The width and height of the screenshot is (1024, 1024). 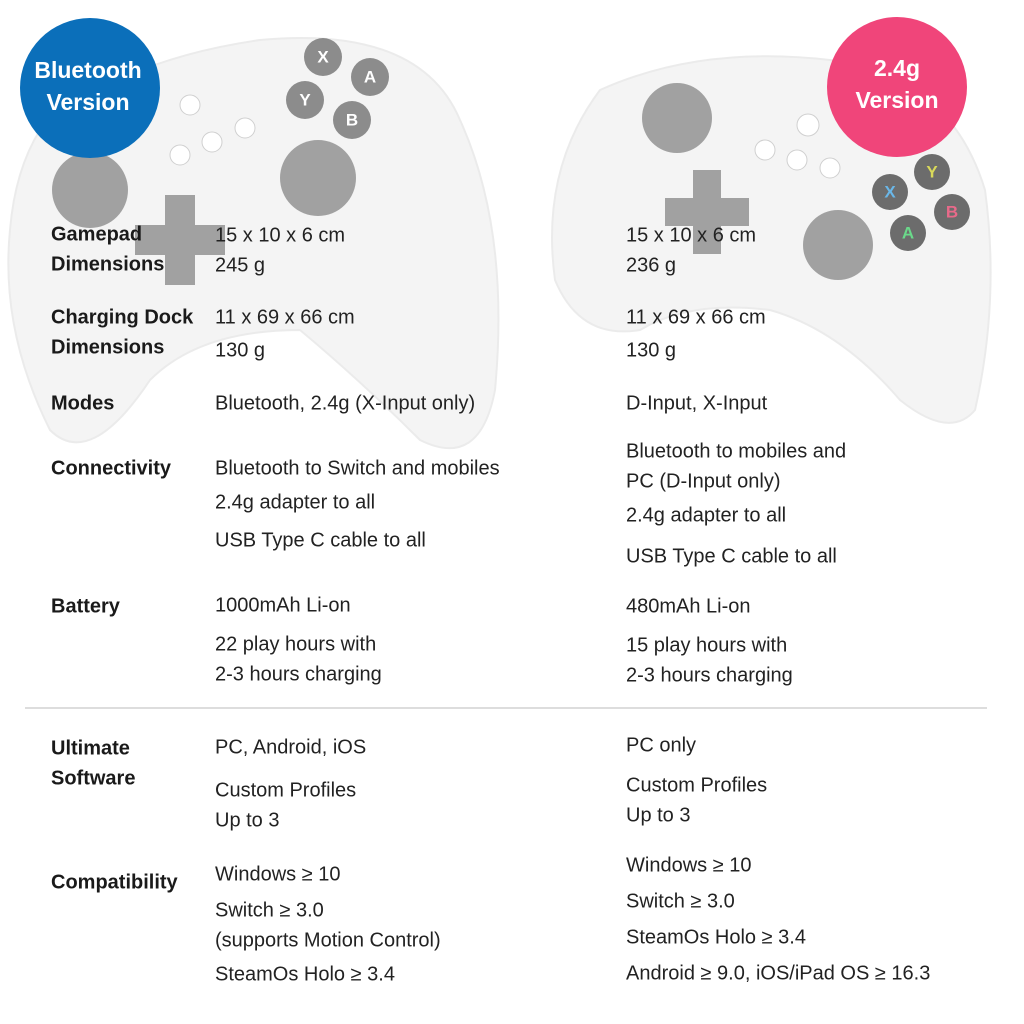 I want to click on spec-value: PC (D-Input only), so click(x=703, y=481).